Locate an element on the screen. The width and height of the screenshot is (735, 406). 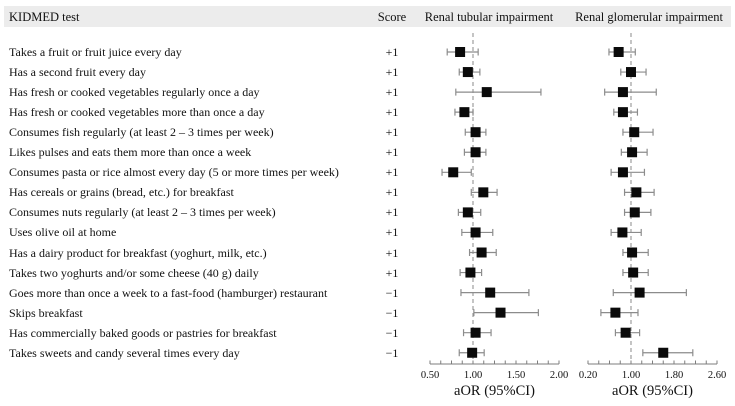
kidmed-item-label: Takes a fruit or fruit juice every day is located at coordinates (95, 52).